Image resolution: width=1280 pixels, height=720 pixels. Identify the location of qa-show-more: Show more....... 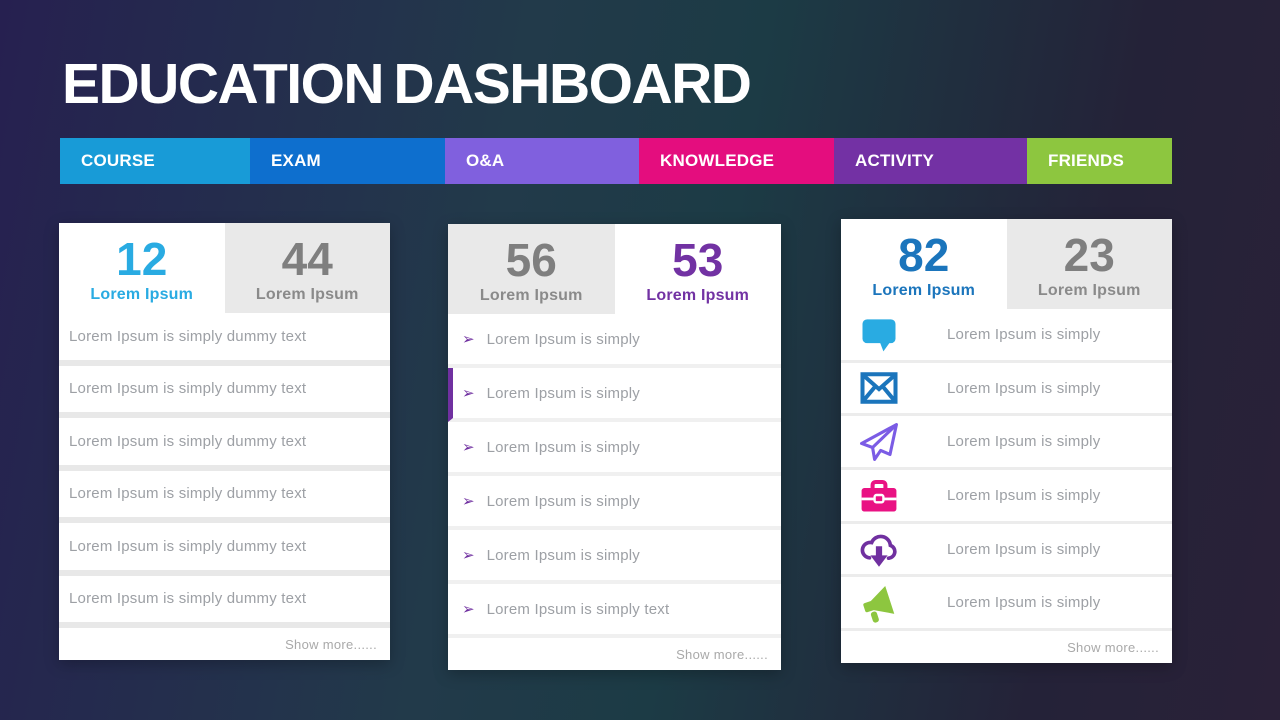
(614, 654).